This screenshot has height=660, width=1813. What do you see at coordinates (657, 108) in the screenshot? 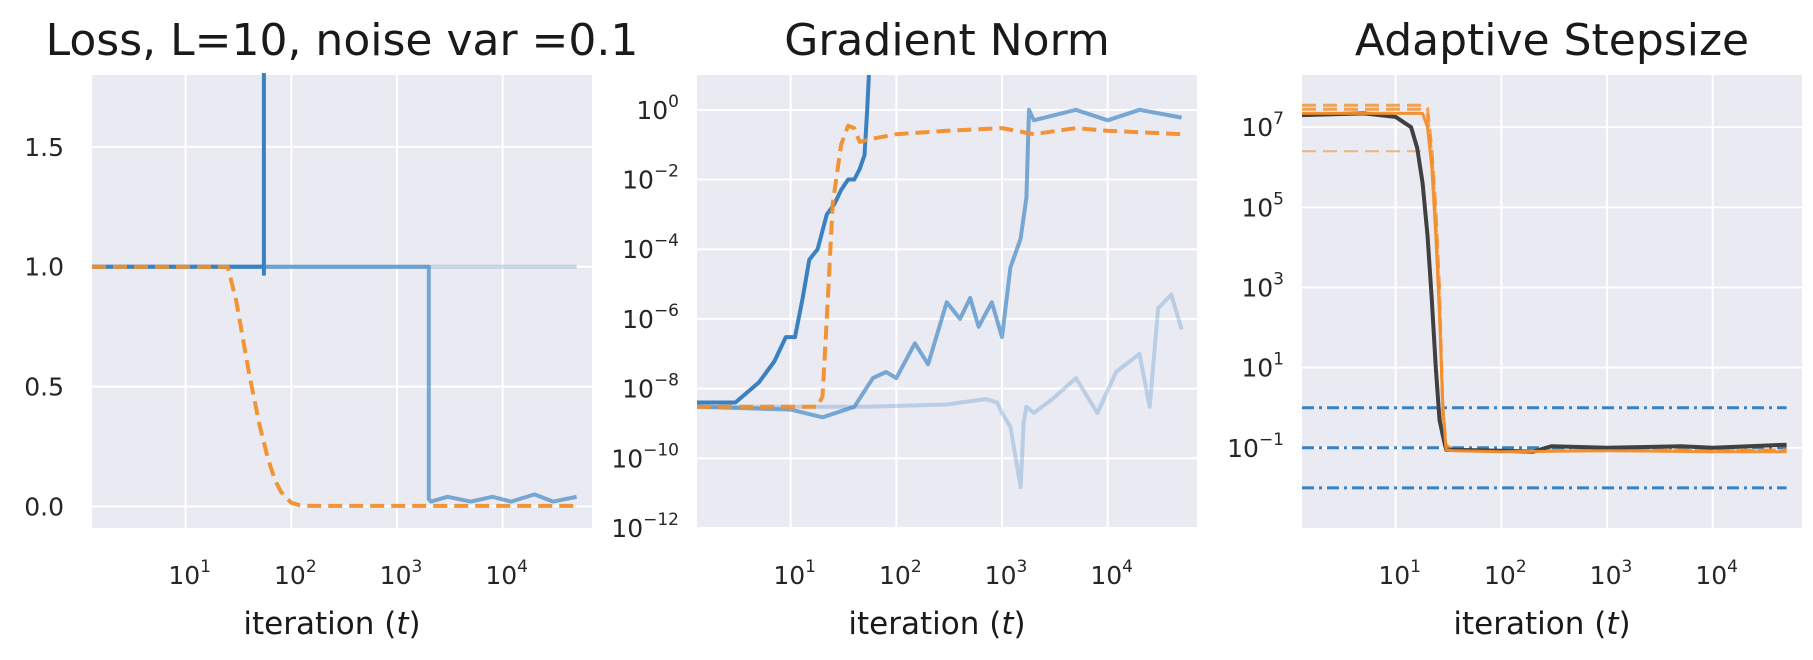
I see `y-tick-label: 10⁰` at bounding box center [657, 108].